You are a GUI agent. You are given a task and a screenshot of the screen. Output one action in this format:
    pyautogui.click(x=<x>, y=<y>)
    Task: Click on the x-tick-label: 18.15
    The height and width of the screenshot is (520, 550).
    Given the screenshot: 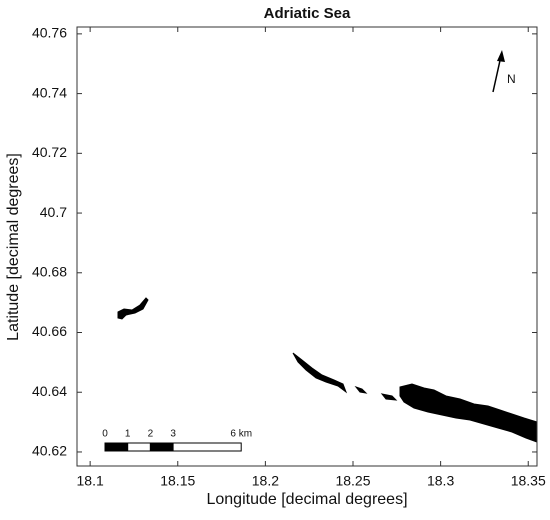 What is the action you would take?
    pyautogui.click(x=177, y=481)
    